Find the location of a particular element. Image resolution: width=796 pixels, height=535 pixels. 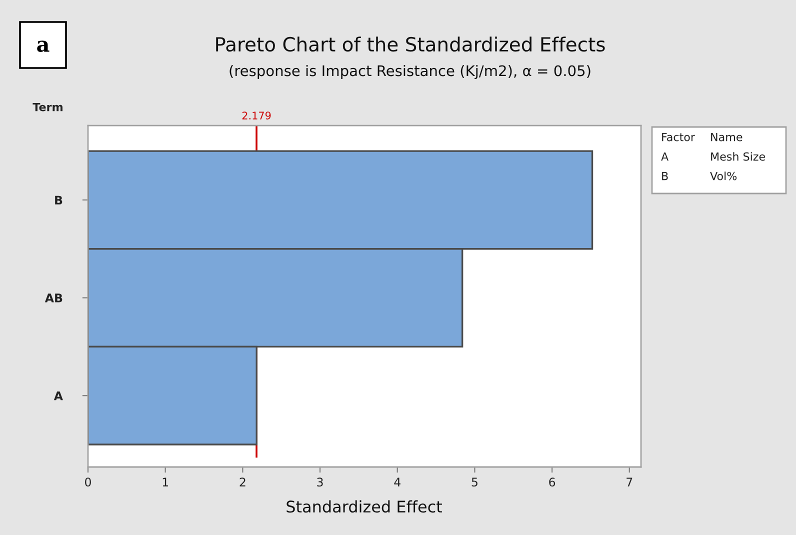

y-tick-label: B is located at coordinates (58, 200).